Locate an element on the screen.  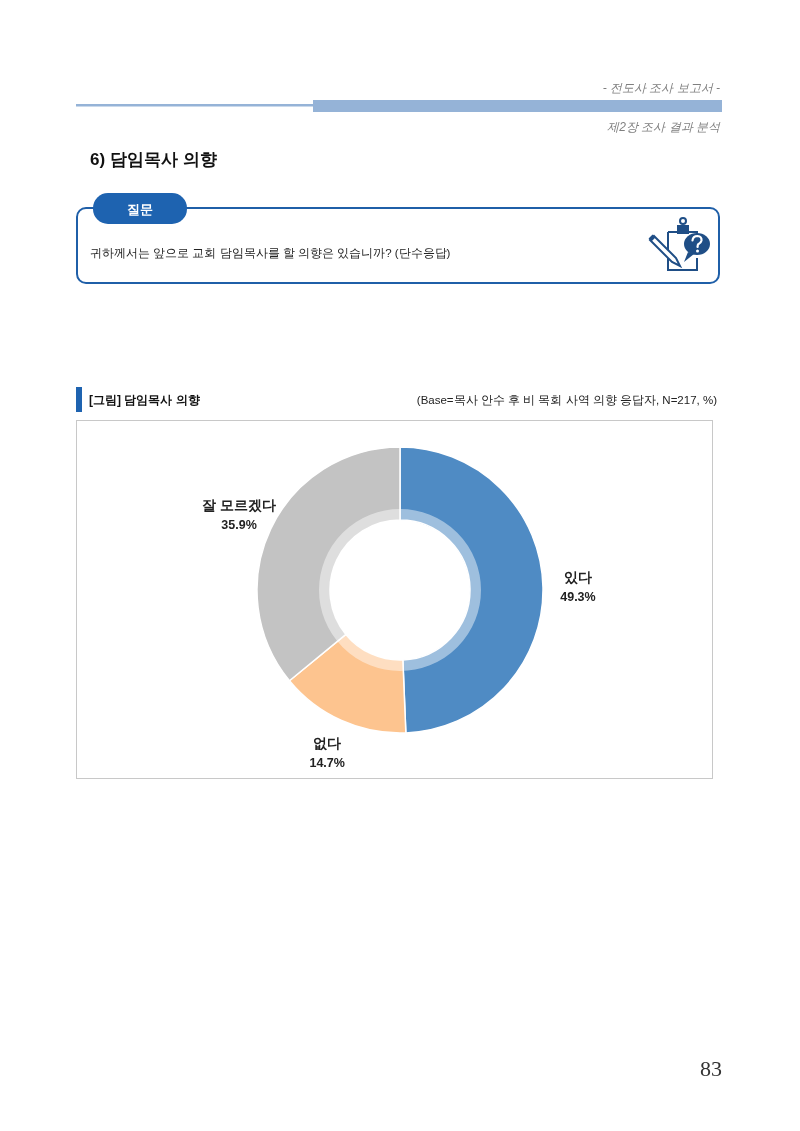
text: 질문 is located at coordinates (140, 209).